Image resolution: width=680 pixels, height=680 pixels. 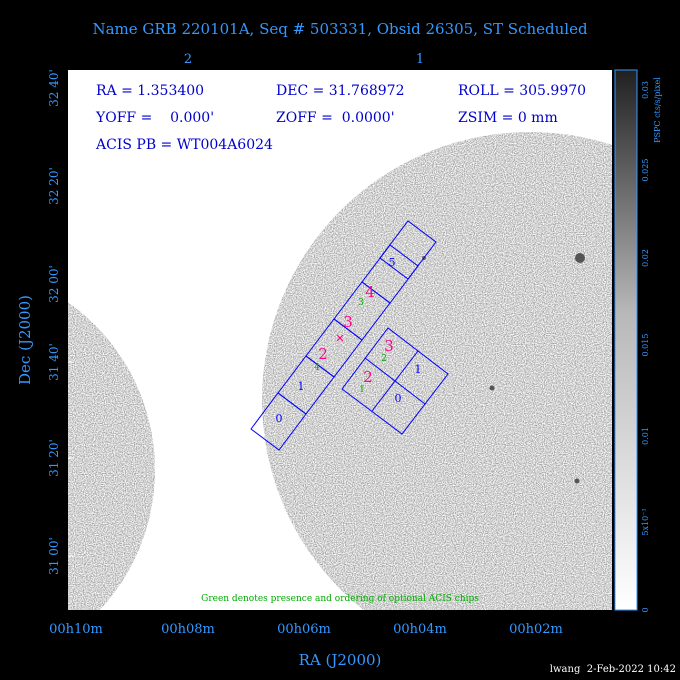 I want to click on colorbar-tick-label: 0.03, so click(x=645, y=90).